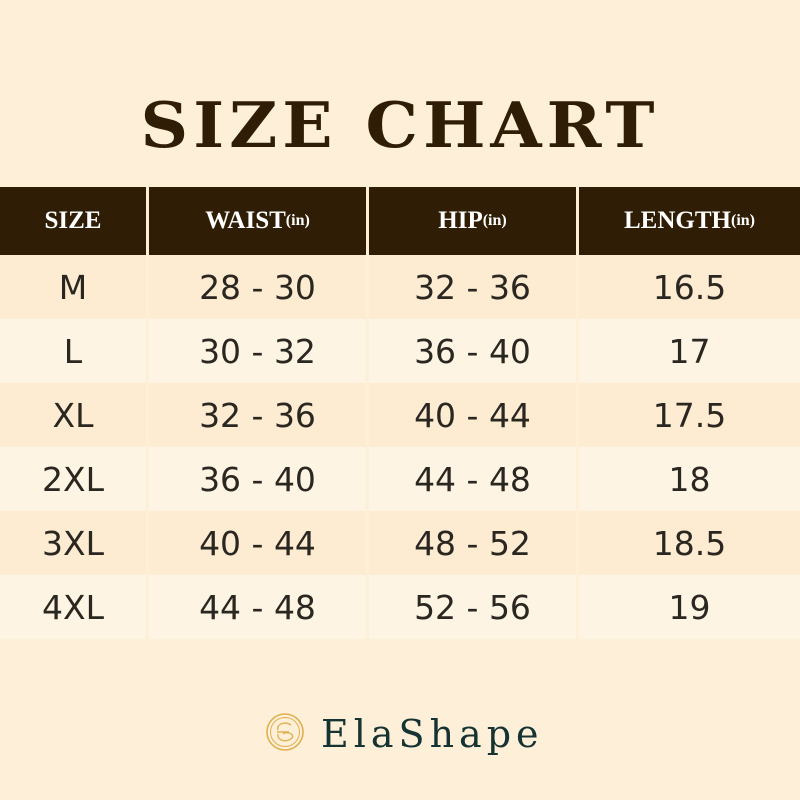 This screenshot has width=800, height=800. What do you see at coordinates (460, 220) in the screenshot?
I see `column-label: HIP` at bounding box center [460, 220].